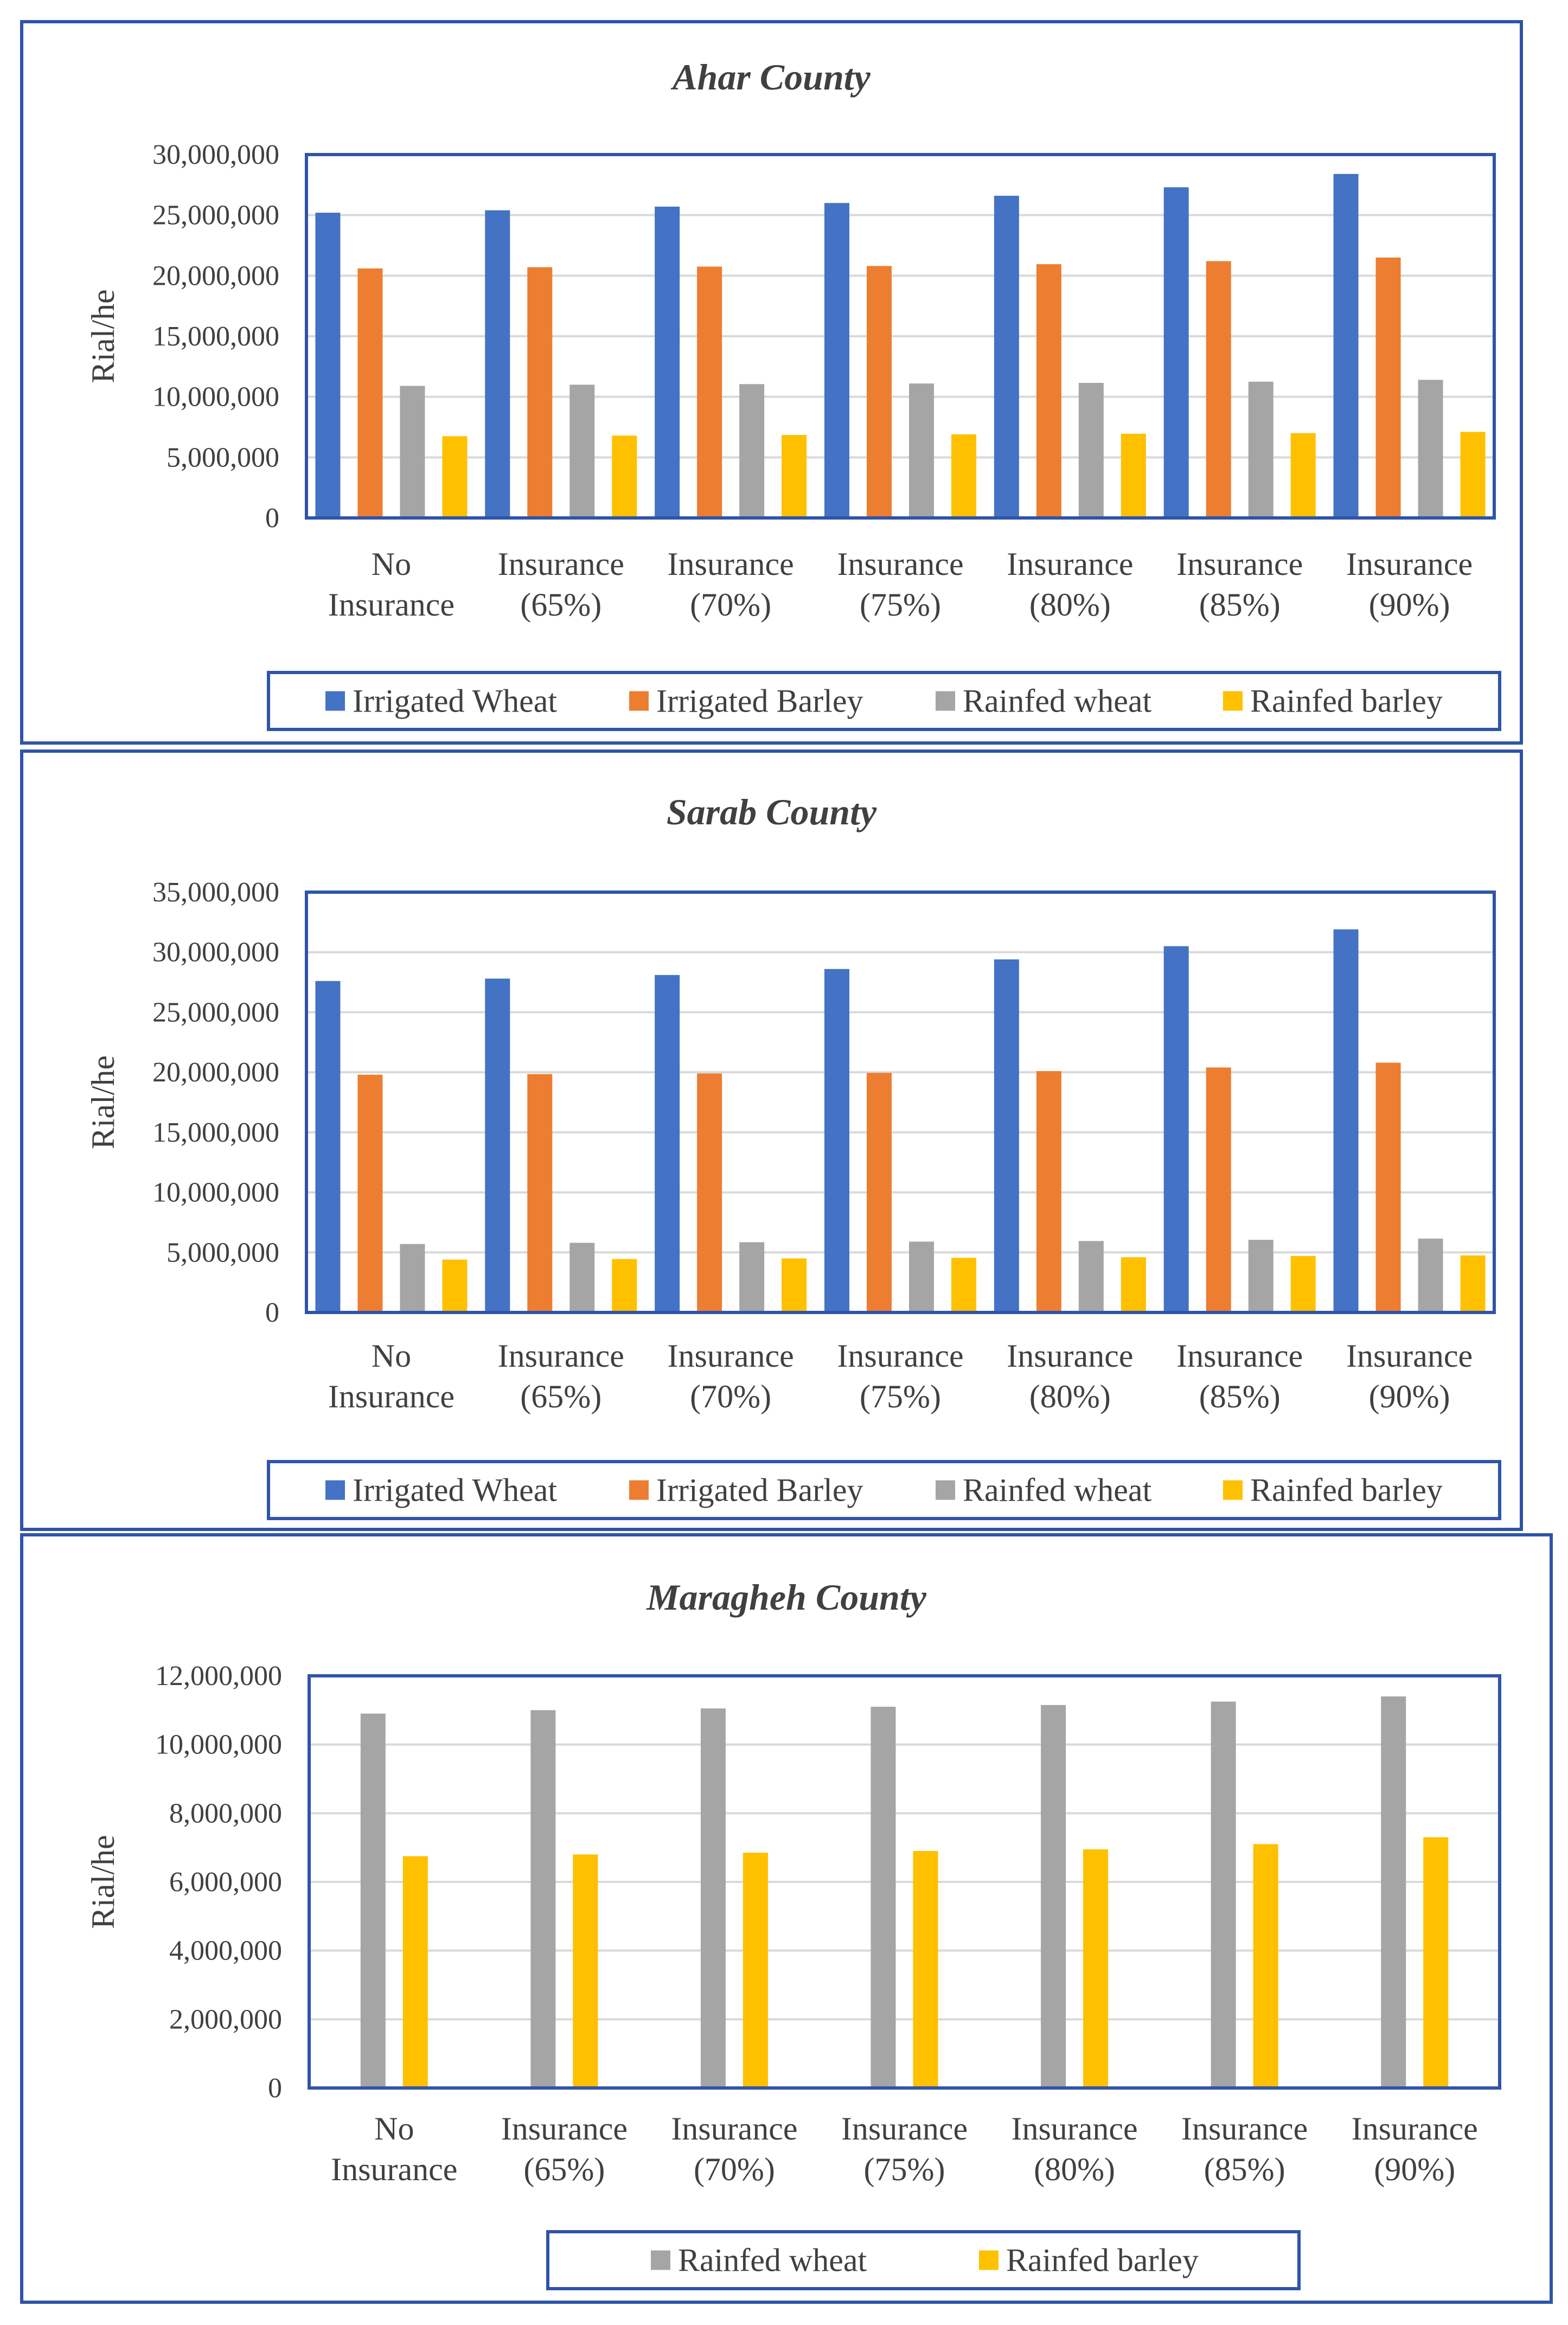 This screenshot has height=2325, width=1568. What do you see at coordinates (225, 1951) in the screenshot?
I see `y-tick-label: 4,000,000` at bounding box center [225, 1951].